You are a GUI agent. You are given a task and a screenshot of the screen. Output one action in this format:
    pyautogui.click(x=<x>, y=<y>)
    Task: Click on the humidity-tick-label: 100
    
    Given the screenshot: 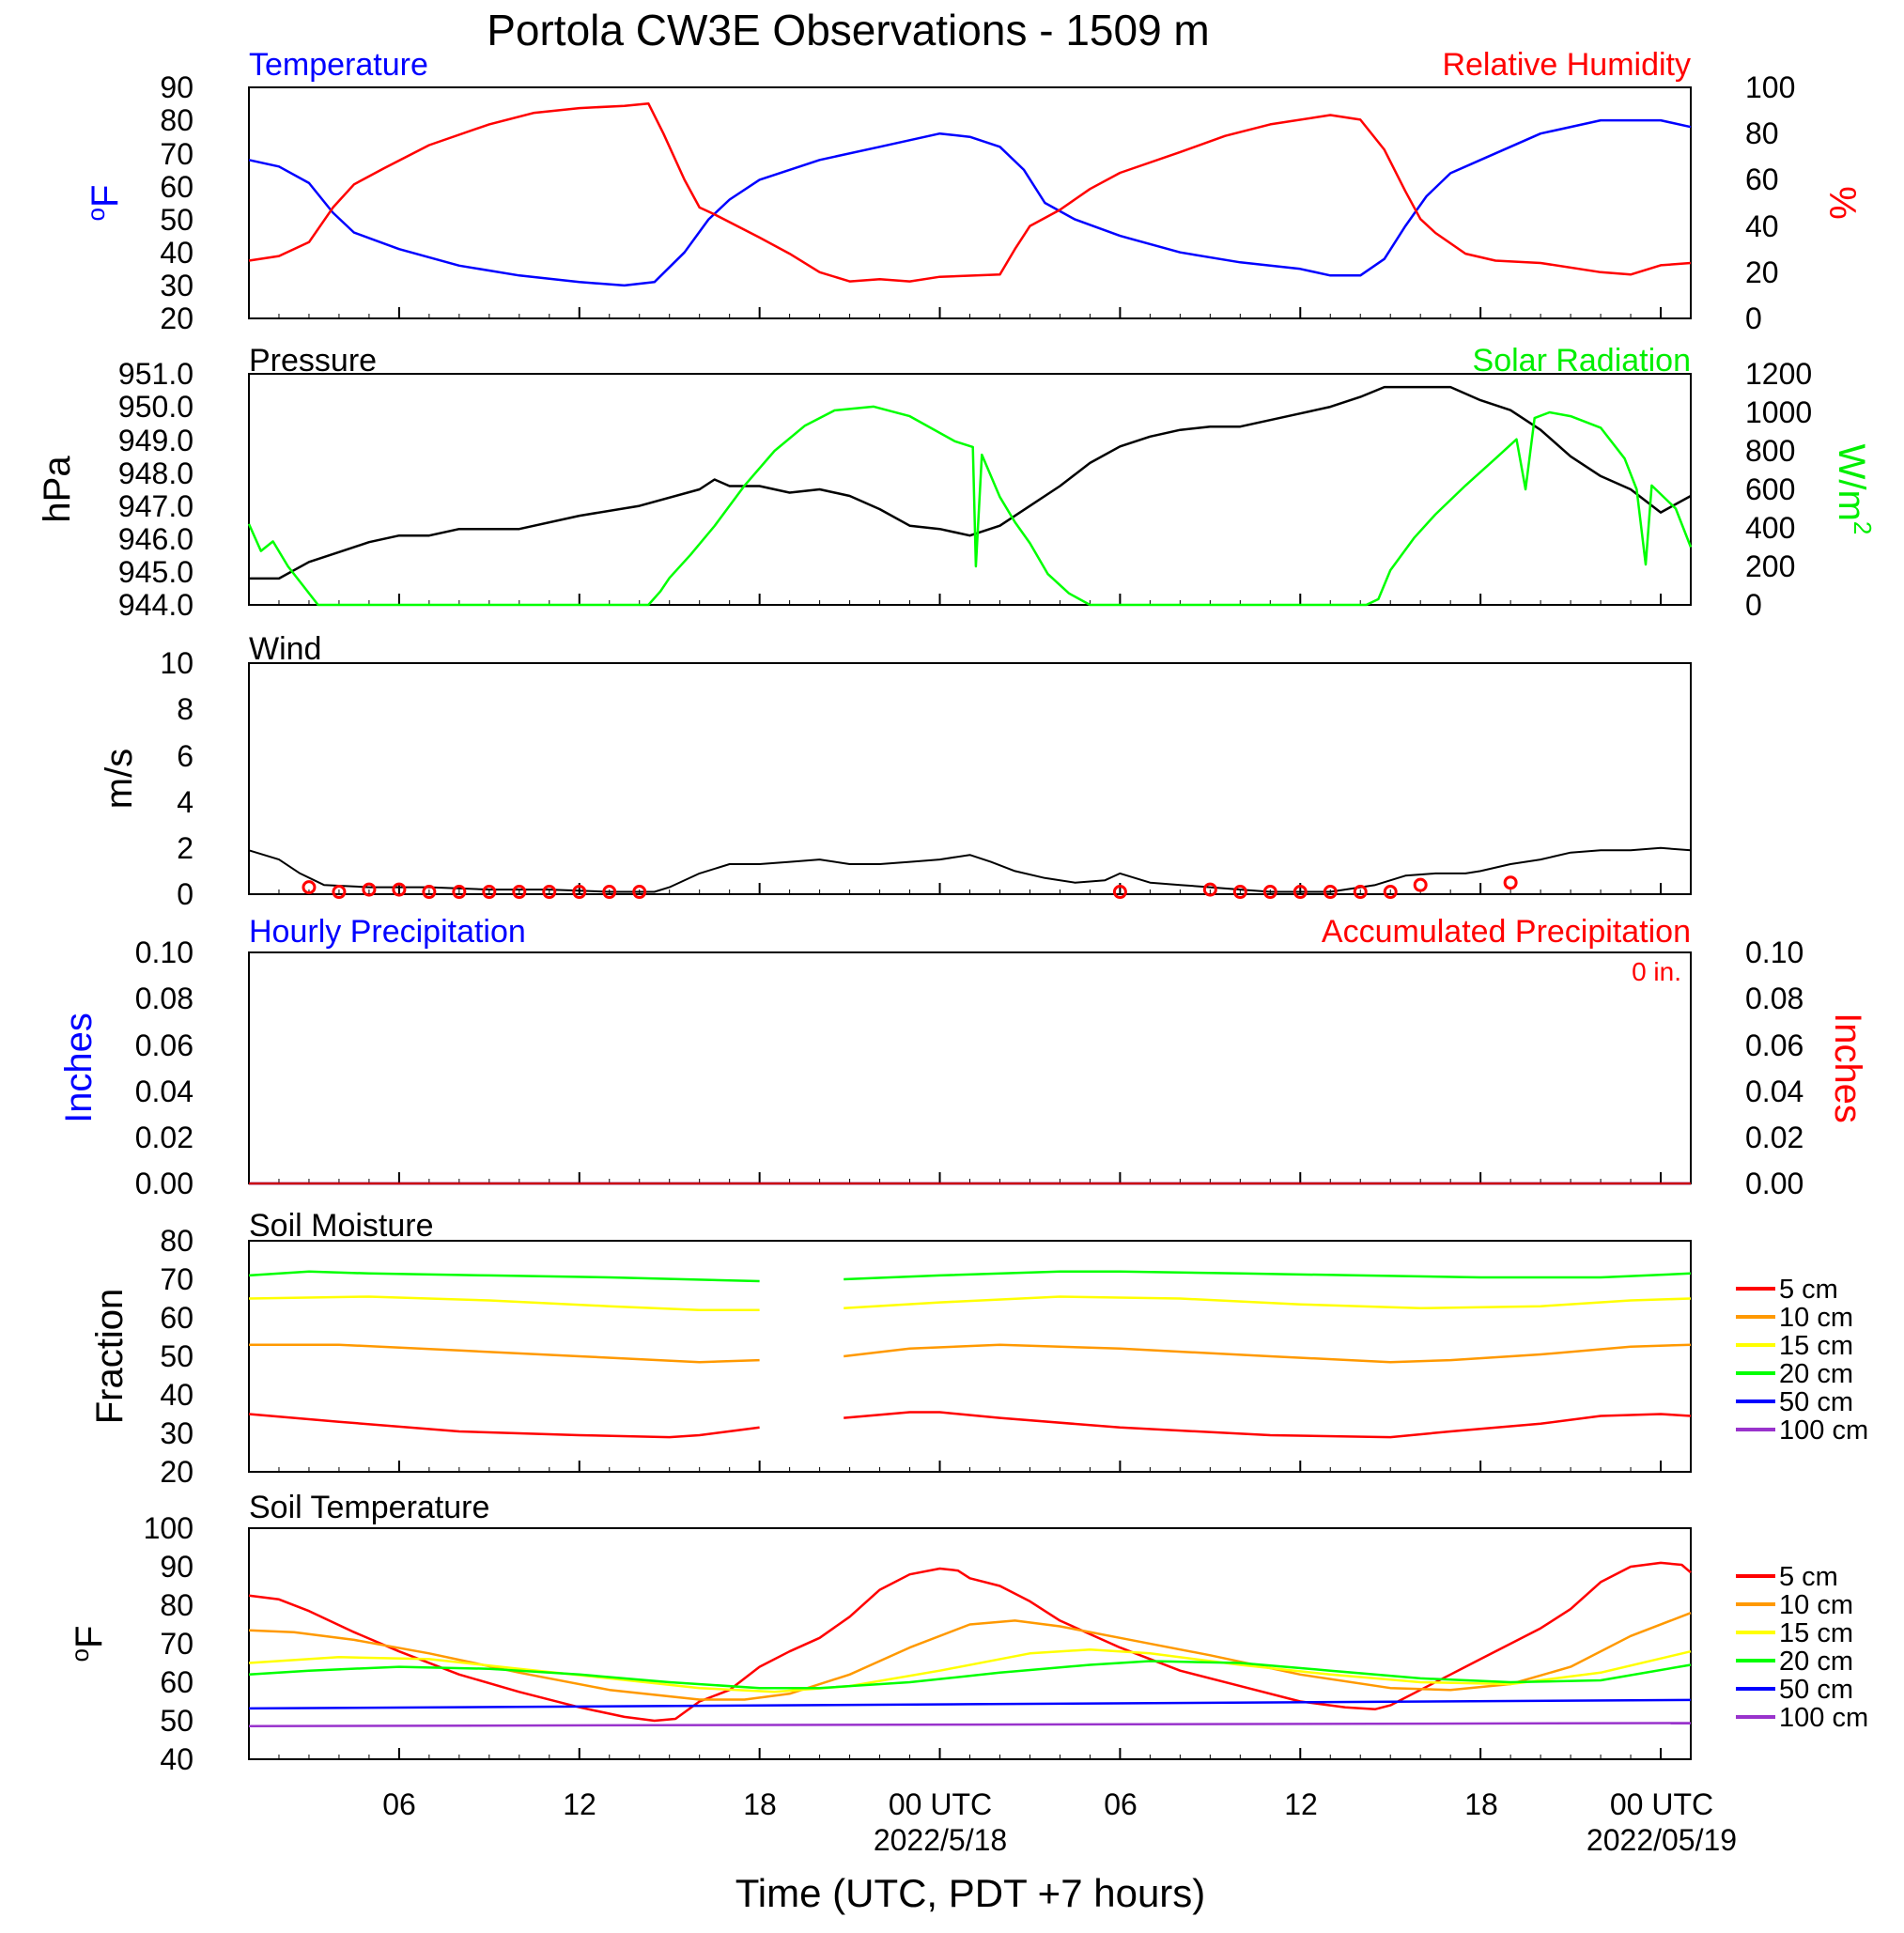 What is the action you would take?
    pyautogui.click(x=1770, y=87)
    